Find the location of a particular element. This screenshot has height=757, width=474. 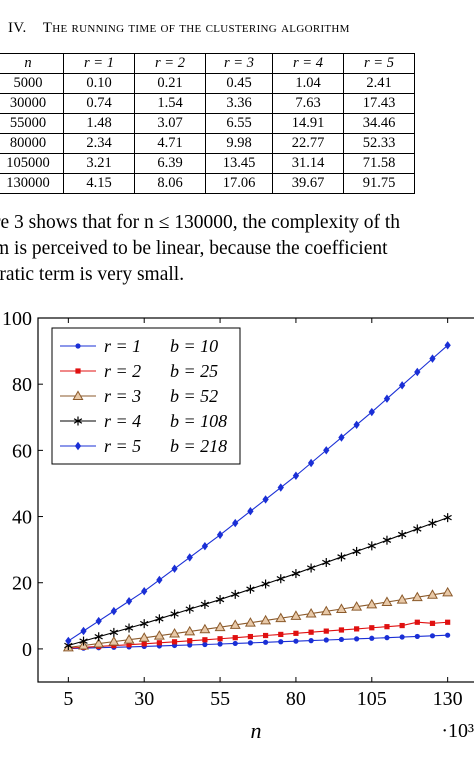

legend-label-b: b = 10 is located at coordinates (194, 346).